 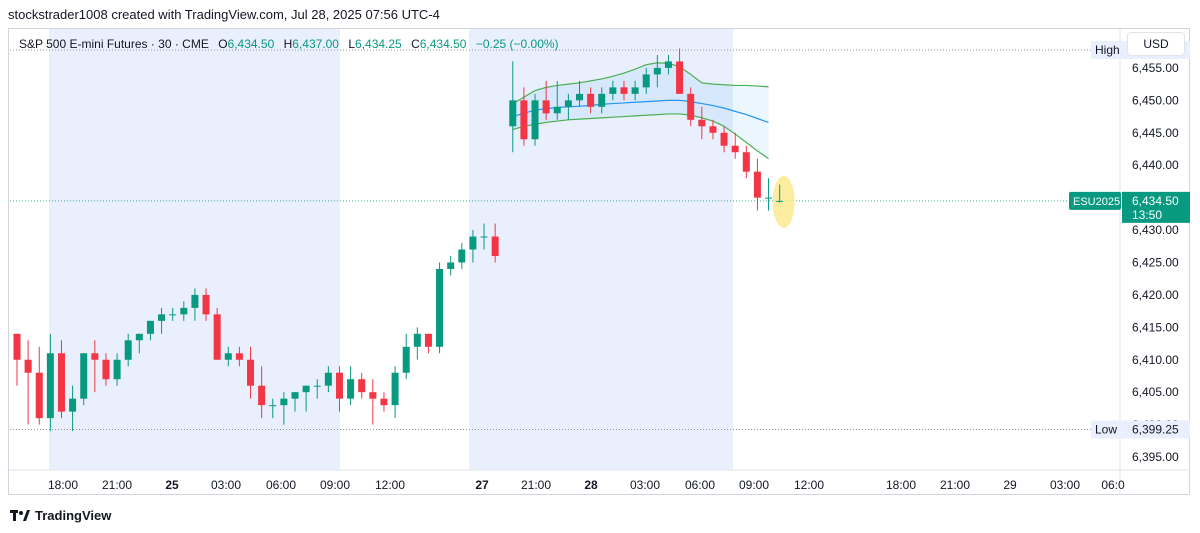 I want to click on high-label: H, so click(x=288, y=44).